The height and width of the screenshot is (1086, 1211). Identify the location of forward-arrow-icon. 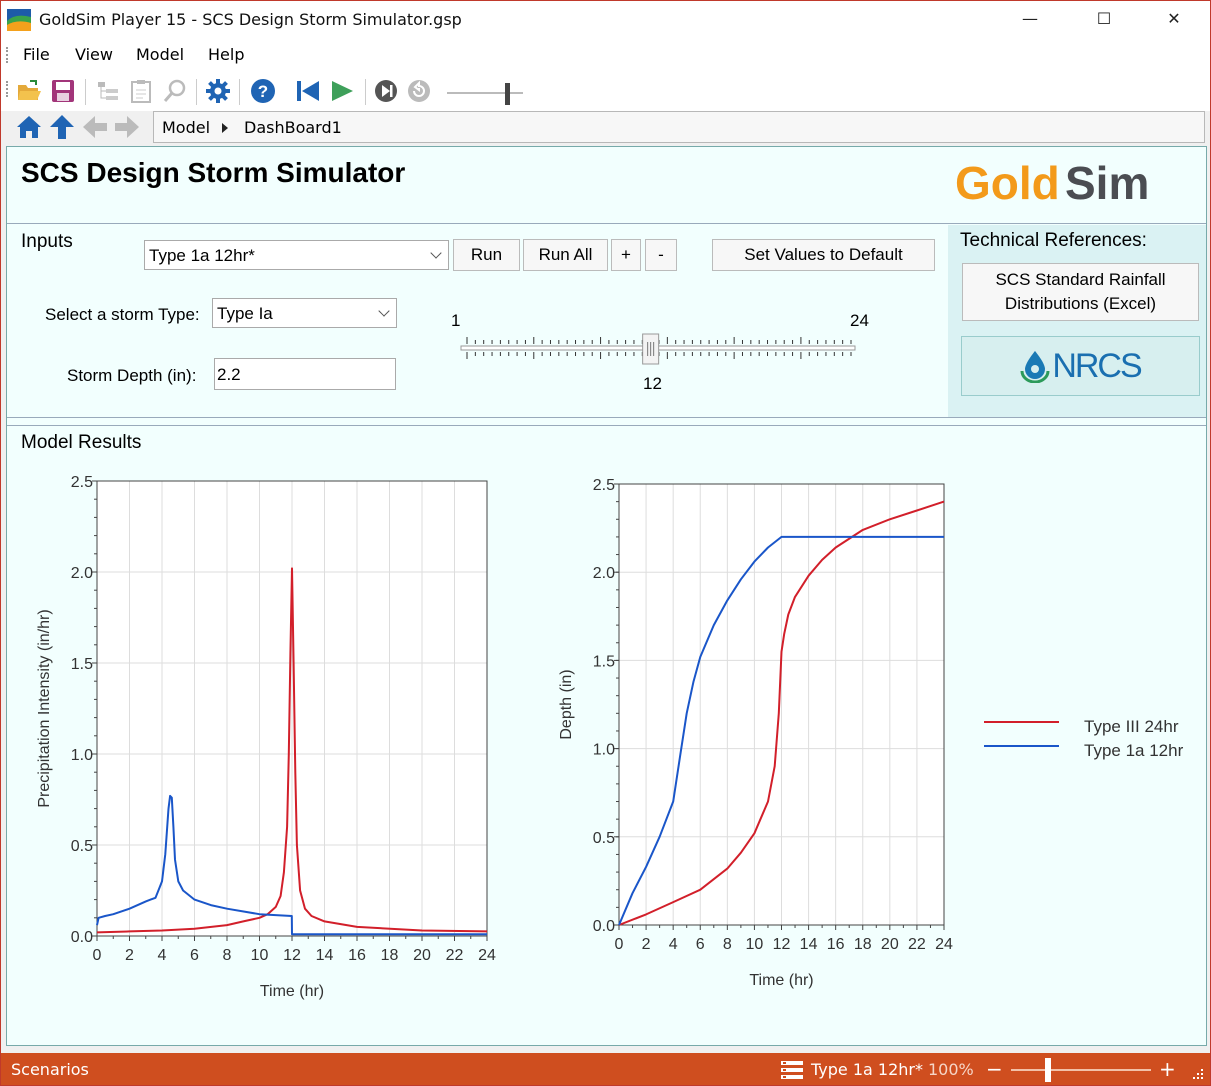
(127, 127).